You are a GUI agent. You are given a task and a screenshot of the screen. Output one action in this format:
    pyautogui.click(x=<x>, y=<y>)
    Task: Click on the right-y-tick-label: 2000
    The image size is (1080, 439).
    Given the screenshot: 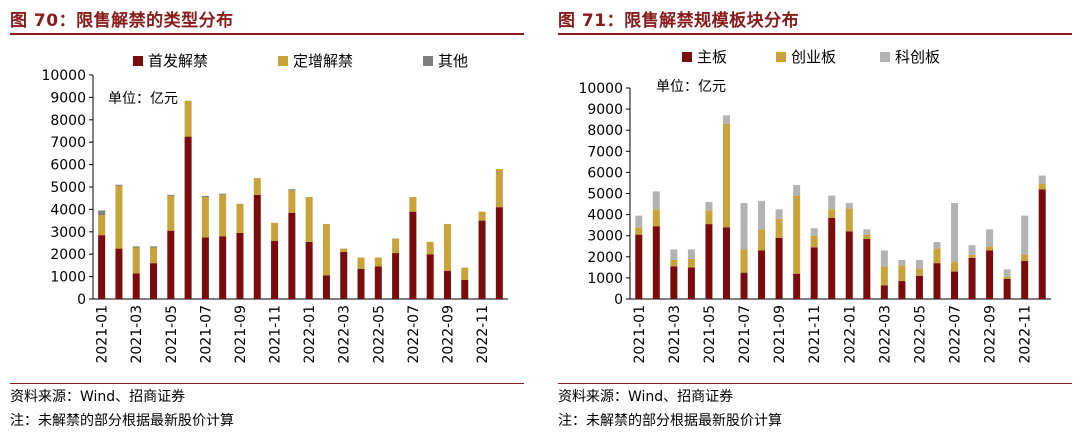 What is the action you would take?
    pyautogui.click(x=605, y=258)
    